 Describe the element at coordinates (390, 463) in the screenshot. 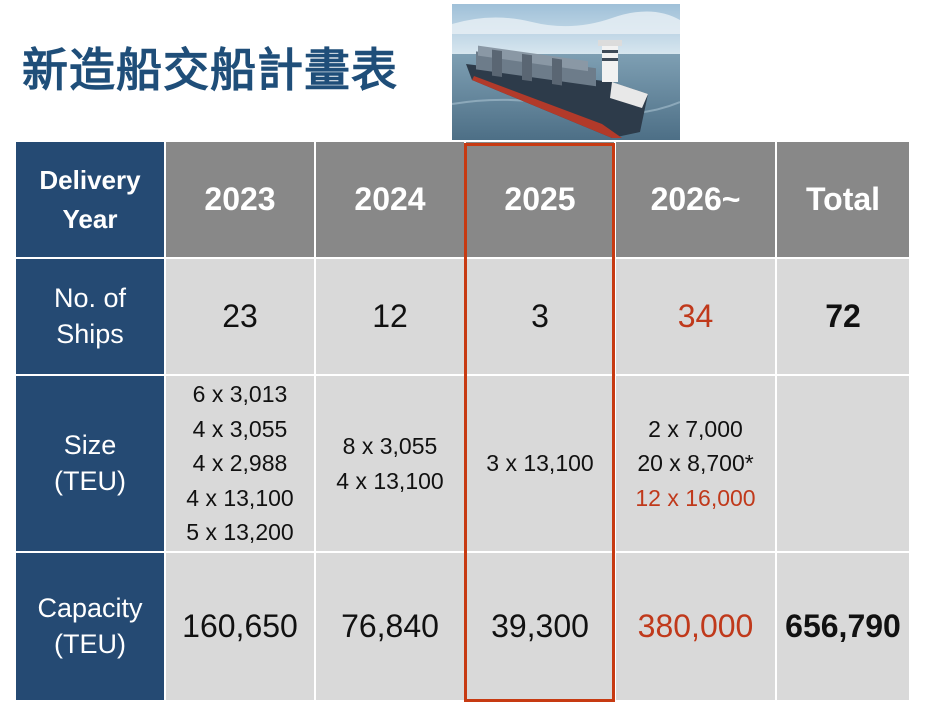

I see `table-cell: 8 x 3,055 4 x 13,100` at that location.